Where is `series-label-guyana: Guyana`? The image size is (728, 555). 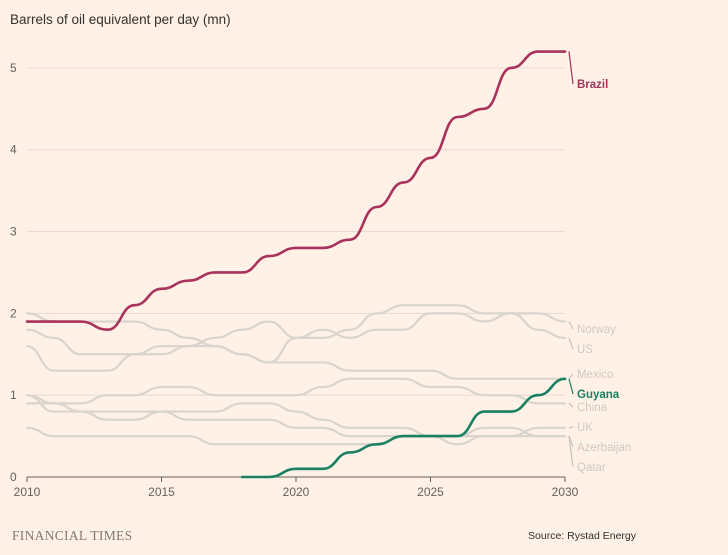
series-label-guyana: Guyana is located at coordinates (598, 395).